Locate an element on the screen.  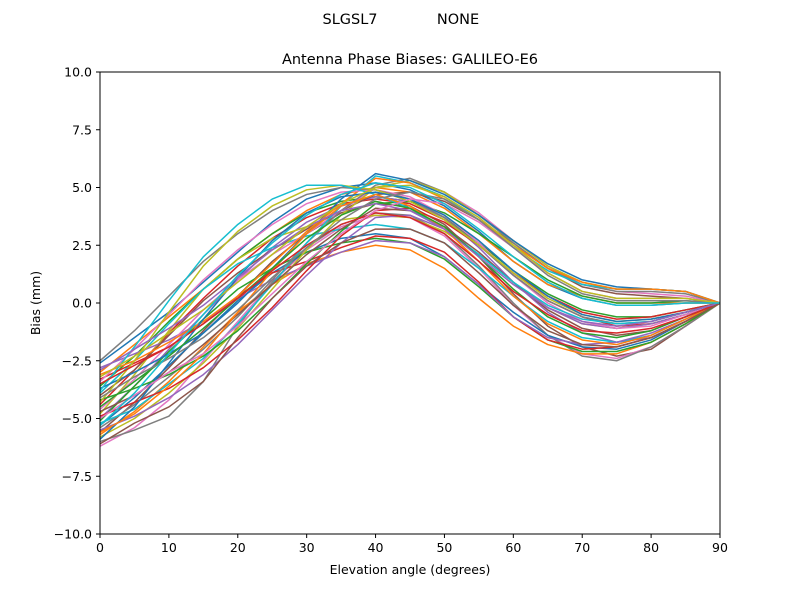
x-tick-label: 90 is located at coordinates (720, 547).